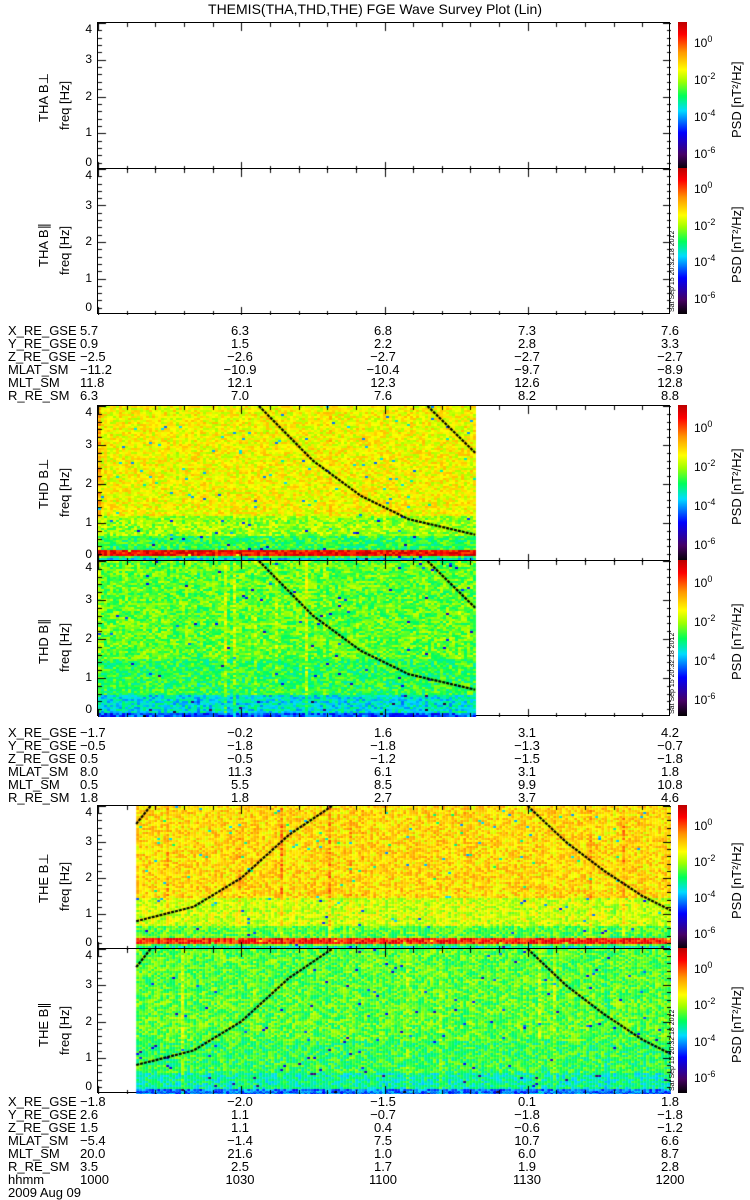 Image resolution: width=750 pixels, height=1200 pixels. What do you see at coordinates (527, 758) in the screenshot?
I see `ephemeris-value: −1.5` at bounding box center [527, 758].